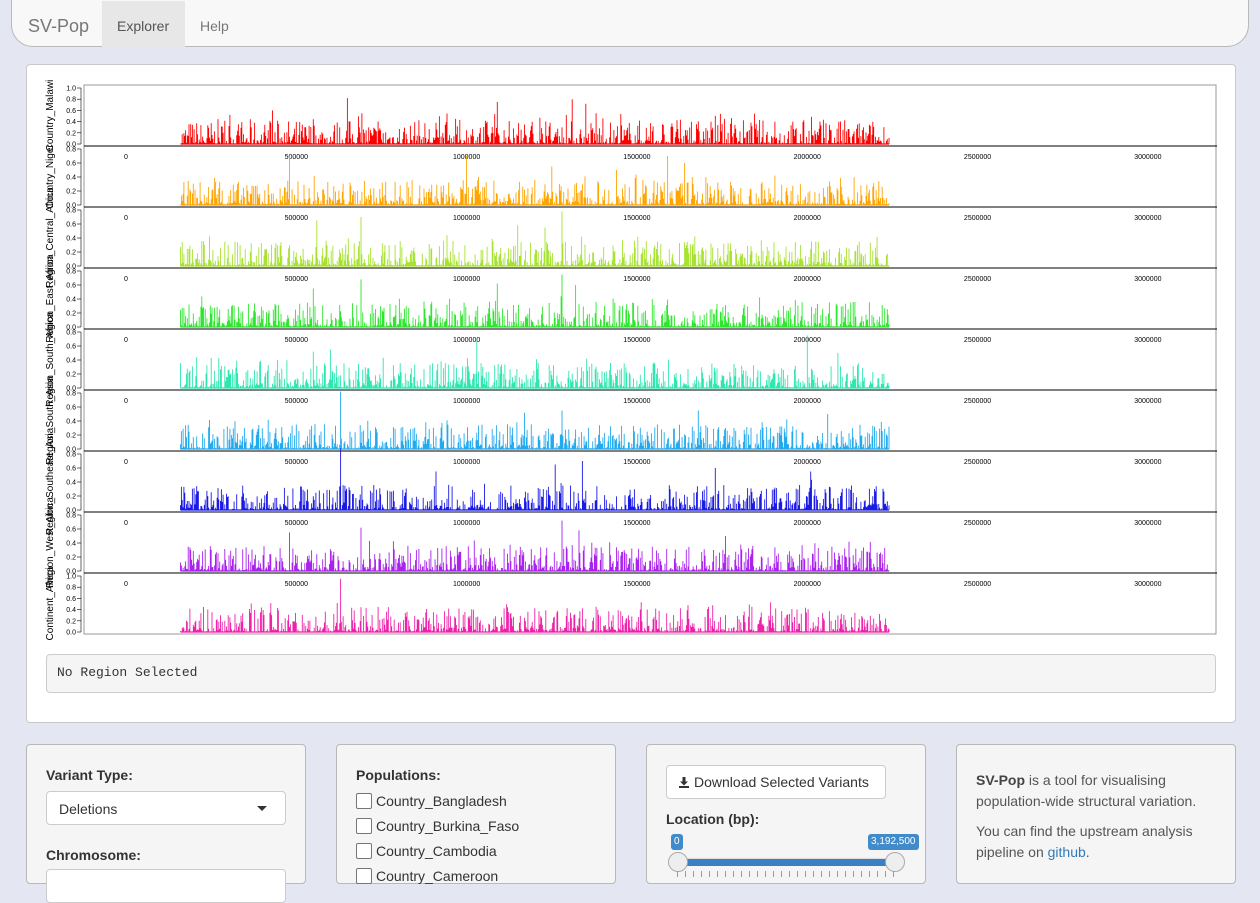 The height and width of the screenshot is (903, 1260). I want to click on populations-label: Populations:, so click(398, 775).